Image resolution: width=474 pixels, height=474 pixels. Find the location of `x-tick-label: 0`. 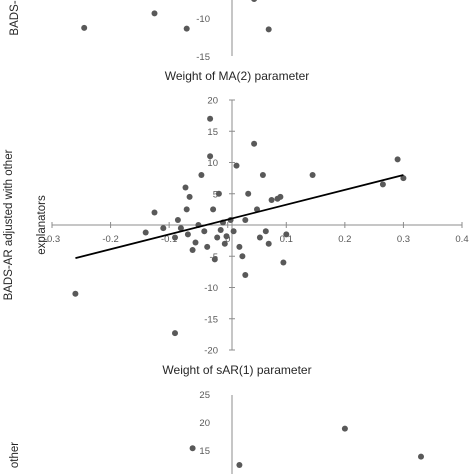

x-tick-label: 0 is located at coordinates (227, 239).